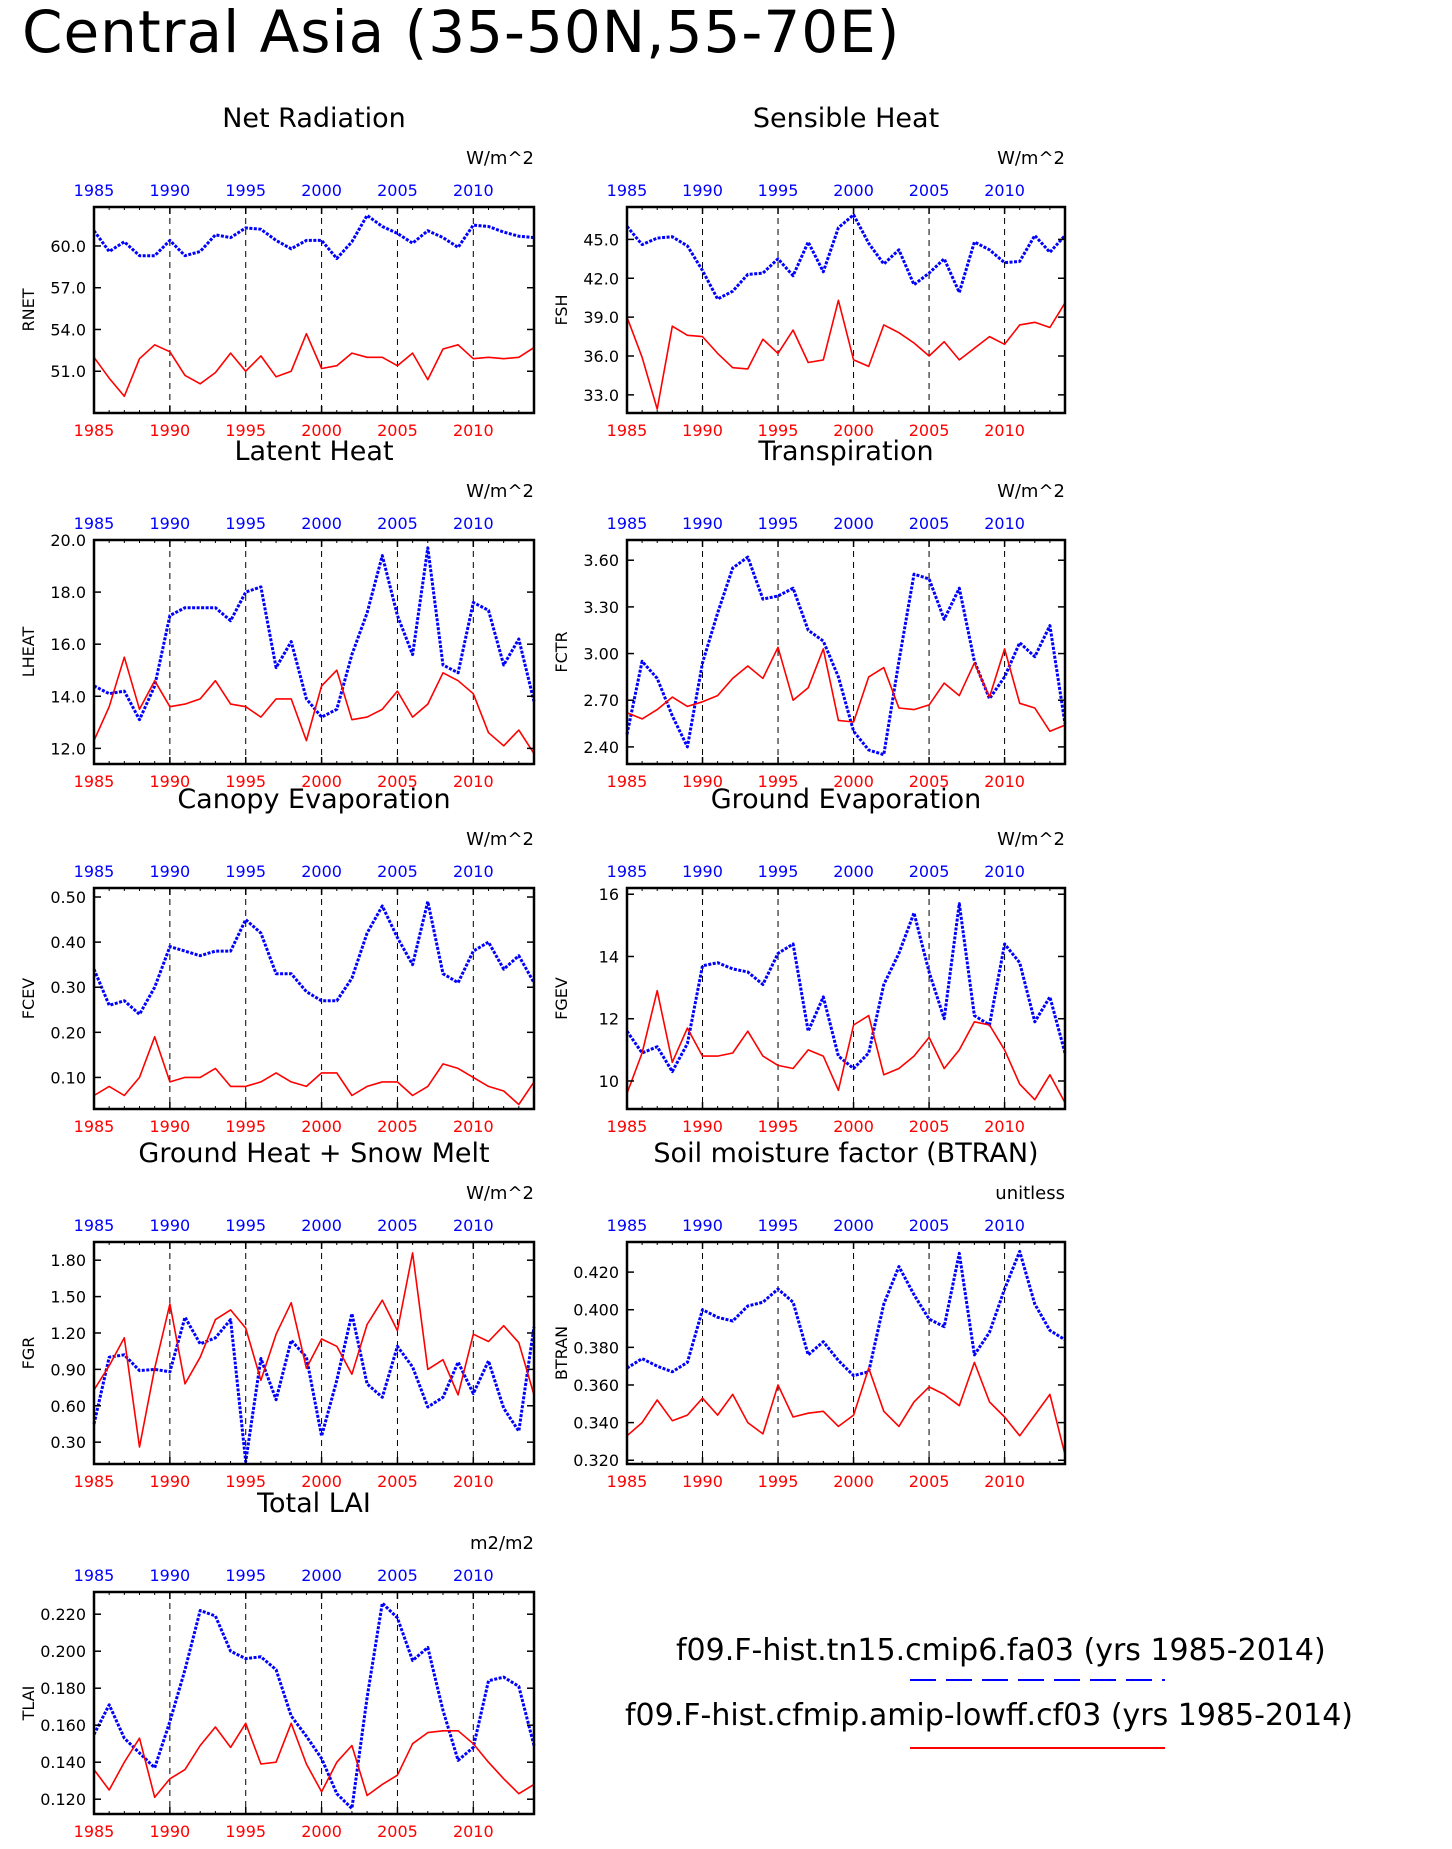  What do you see at coordinates (473, 1481) in the screenshot?
I see `panel-fgr-xtick-bottom-2010: 2010` at bounding box center [473, 1481].